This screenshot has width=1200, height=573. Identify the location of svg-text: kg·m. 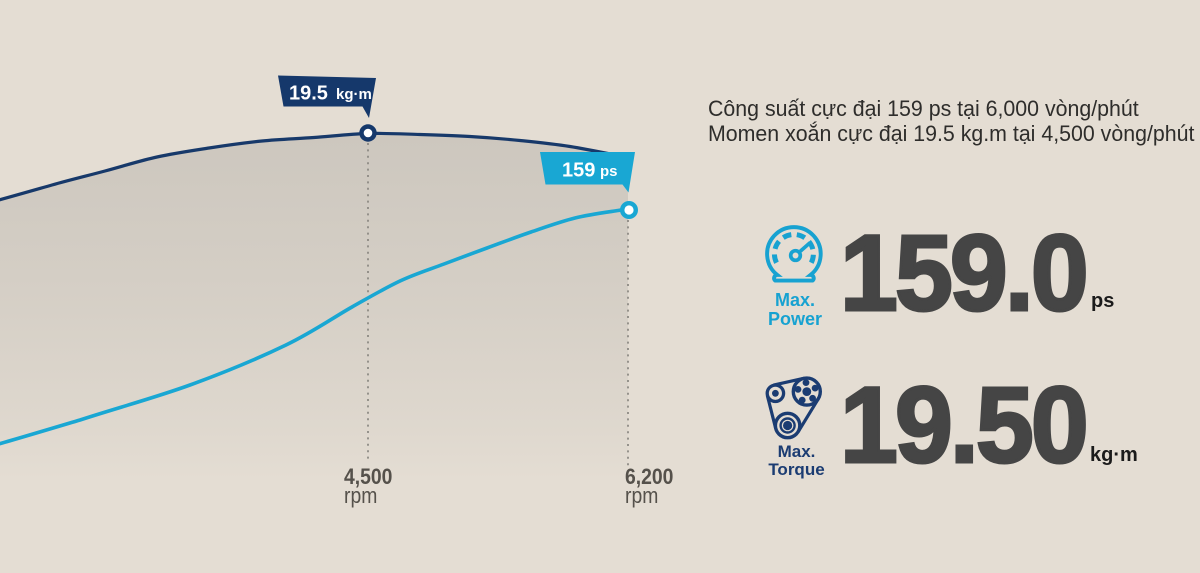
(354, 94).